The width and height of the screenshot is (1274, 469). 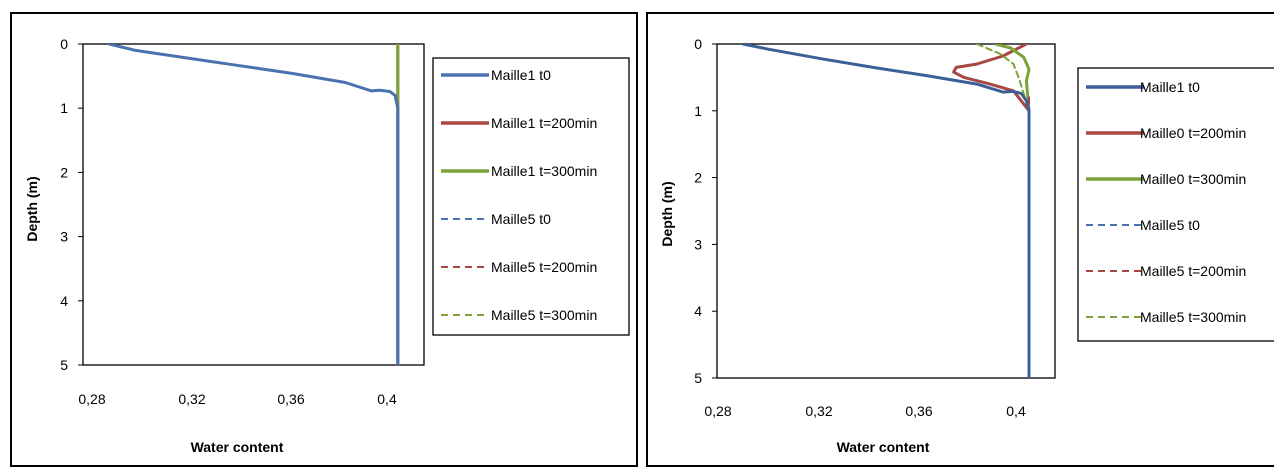 I want to click on left-y-tick-label: 0, so click(x=64, y=44).